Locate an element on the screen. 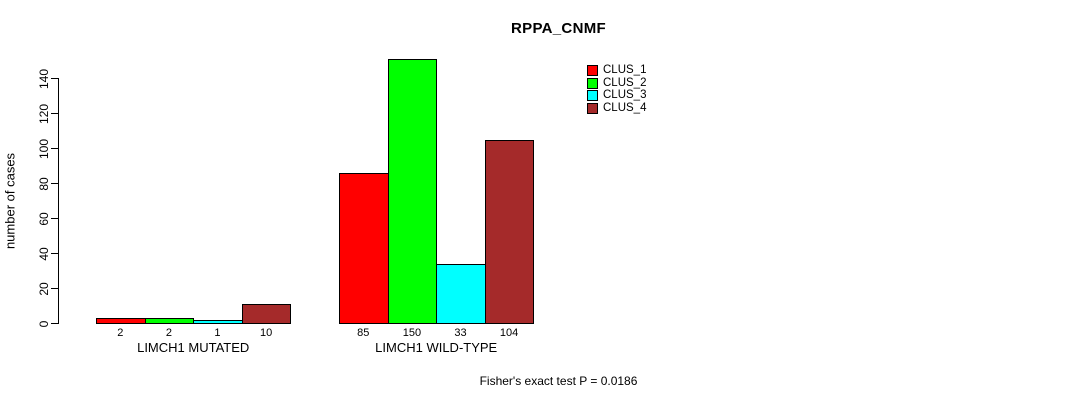  legend-label: CLUS_3 is located at coordinates (625, 95).